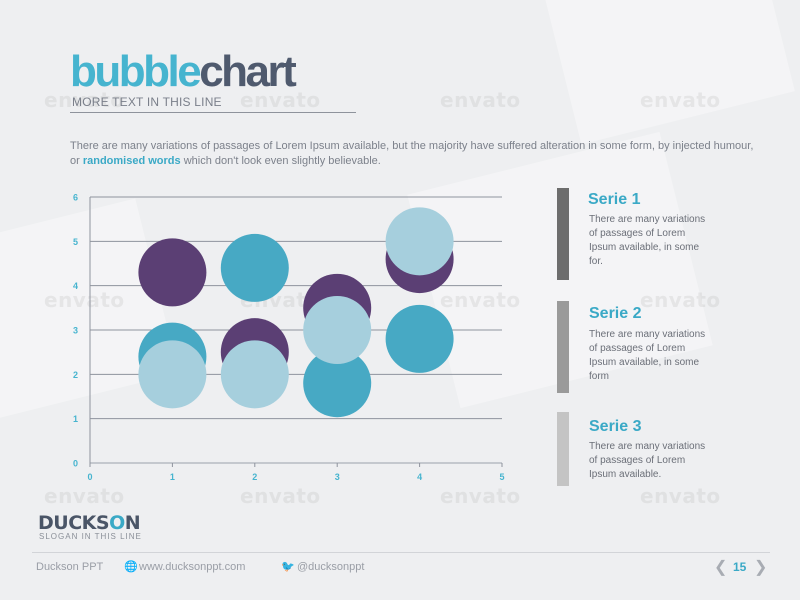 Image resolution: width=800 pixels, height=600 pixels. What do you see at coordinates (288, 567) in the screenshot?
I see `twitter-icon: 🐦` at bounding box center [288, 567].